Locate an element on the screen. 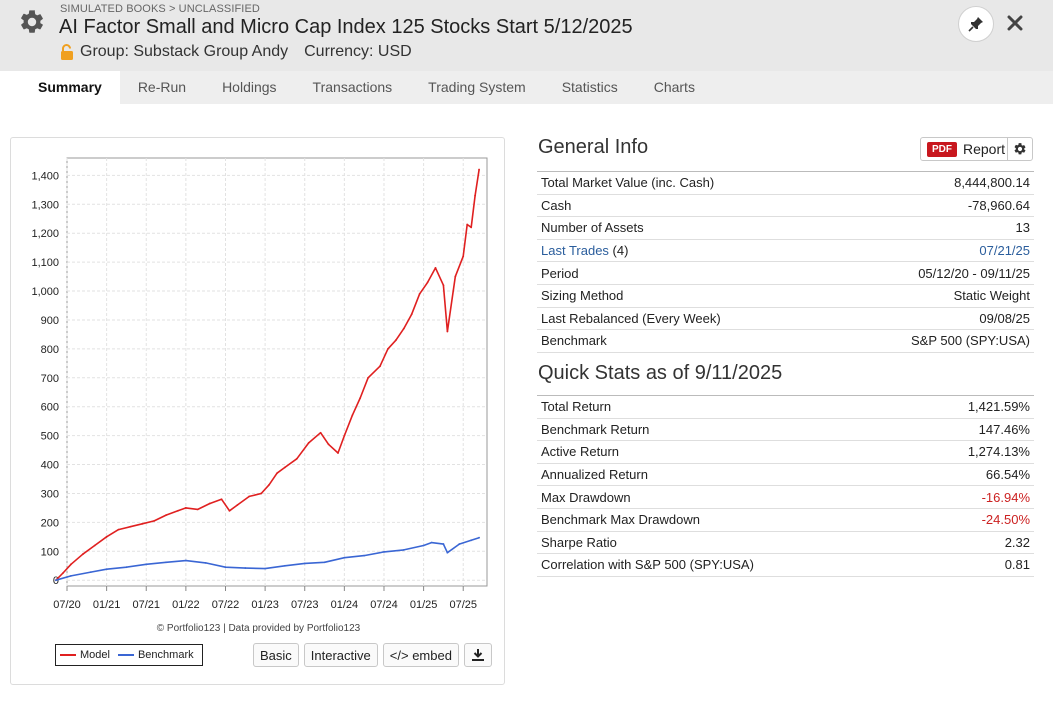  y-tick-label: 100 is located at coordinates (50, 552).